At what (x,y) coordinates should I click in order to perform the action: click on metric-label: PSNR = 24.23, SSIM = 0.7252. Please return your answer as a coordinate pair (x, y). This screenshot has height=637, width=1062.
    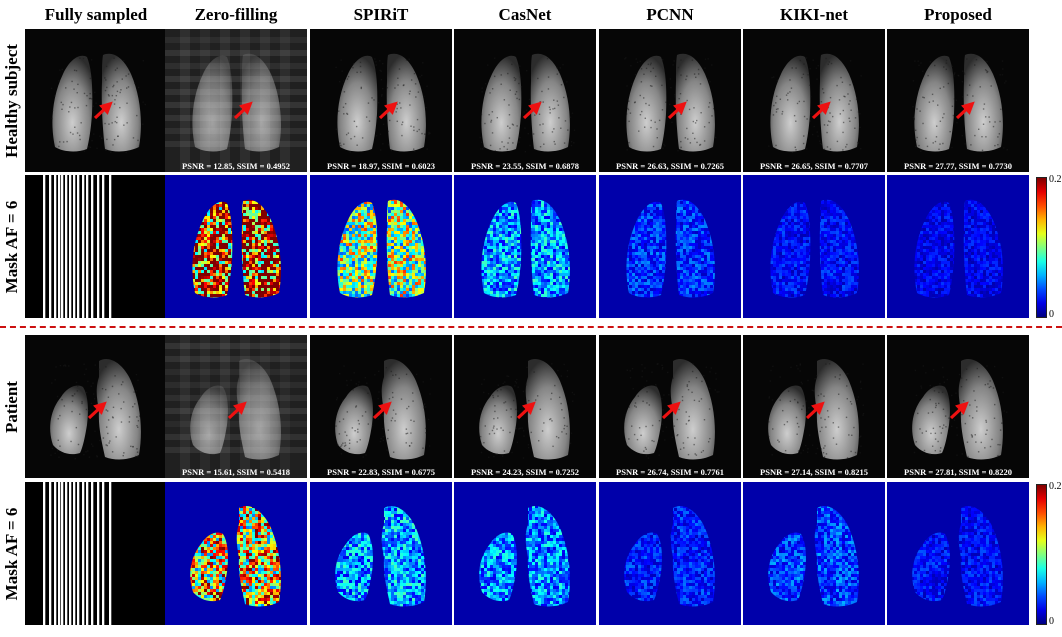
    Looking at the image, I should click on (525, 472).